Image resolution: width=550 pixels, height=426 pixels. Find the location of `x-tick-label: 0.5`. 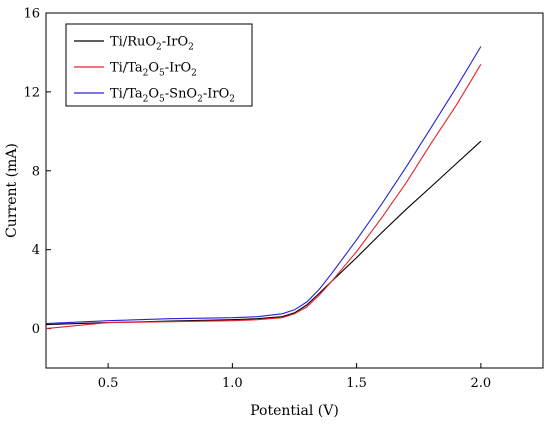

x-tick-label: 0.5 is located at coordinates (108, 383).